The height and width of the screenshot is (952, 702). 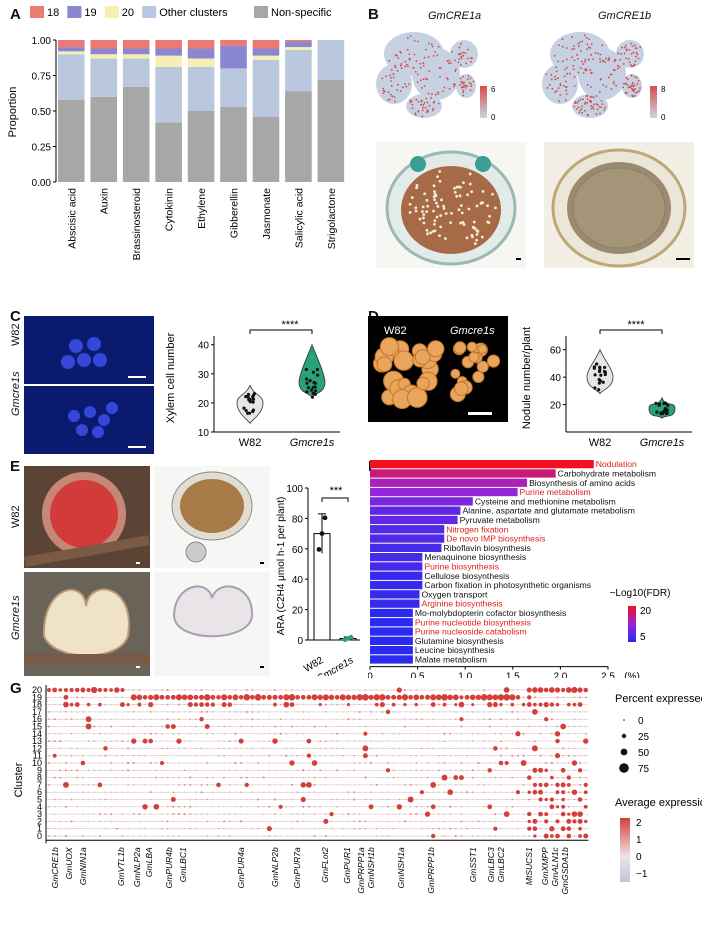 I want to click on gene-label-19: GmLBC2, so click(x=501, y=864).